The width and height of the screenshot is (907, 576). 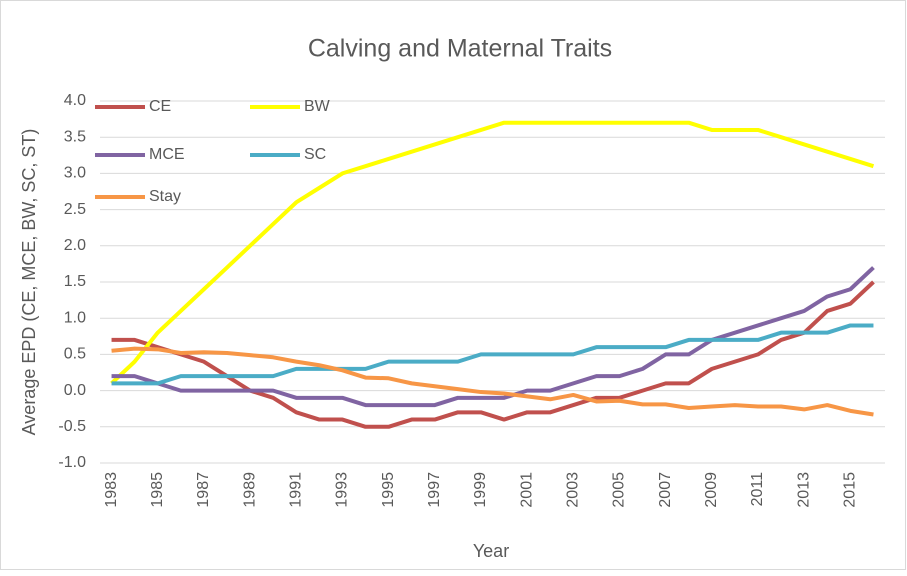 I want to click on x-tick-label: 1987, so click(x=203, y=490).